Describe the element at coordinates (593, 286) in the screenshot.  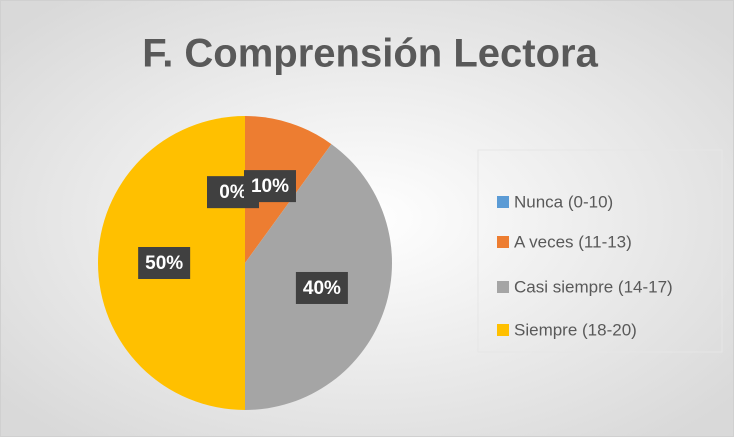
I see `legend-label: Casi siempre (14-17)` at that location.